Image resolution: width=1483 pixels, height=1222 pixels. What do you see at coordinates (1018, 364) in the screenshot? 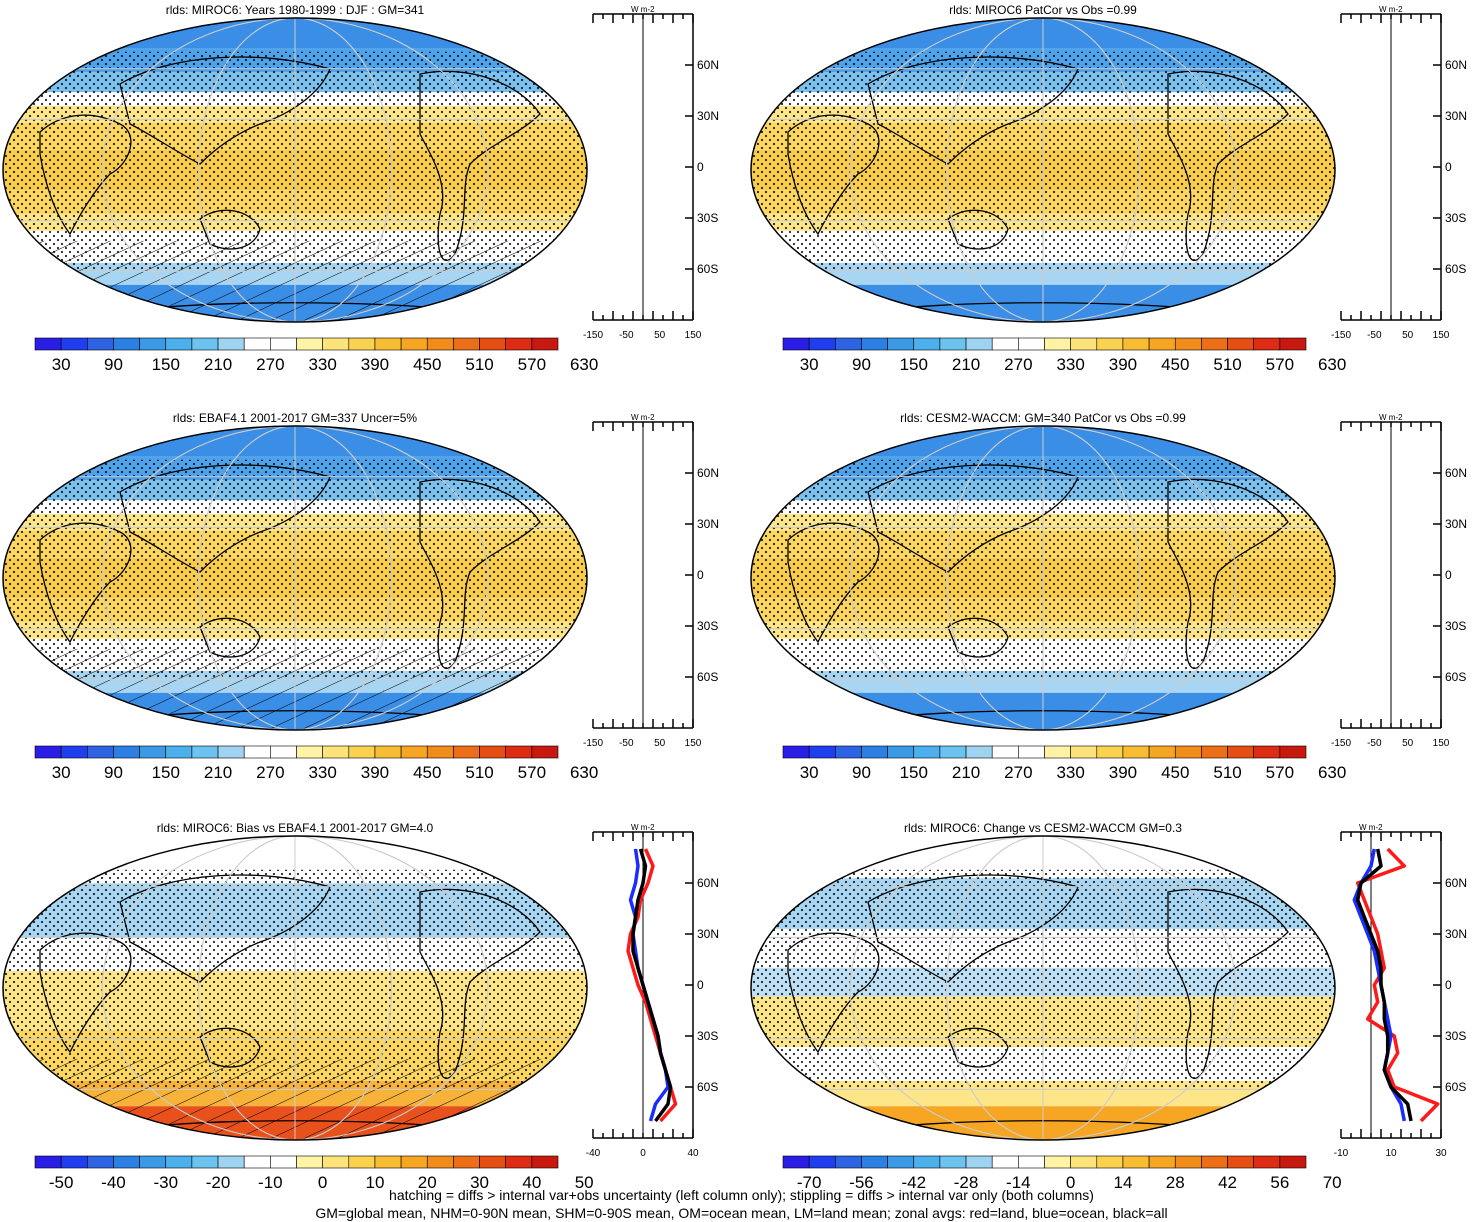
I see `colorbar-label: 270` at bounding box center [1018, 364].